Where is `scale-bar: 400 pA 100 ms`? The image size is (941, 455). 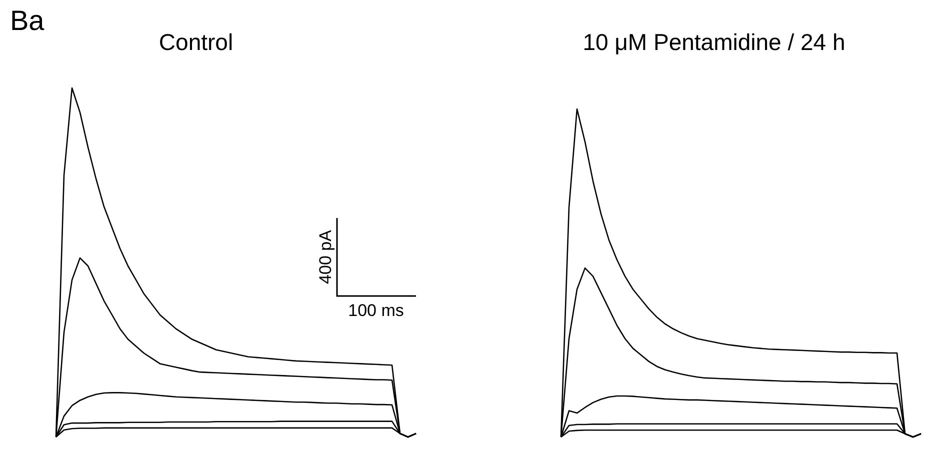
scale-bar: 400 pA 100 ms is located at coordinates (366, 269).